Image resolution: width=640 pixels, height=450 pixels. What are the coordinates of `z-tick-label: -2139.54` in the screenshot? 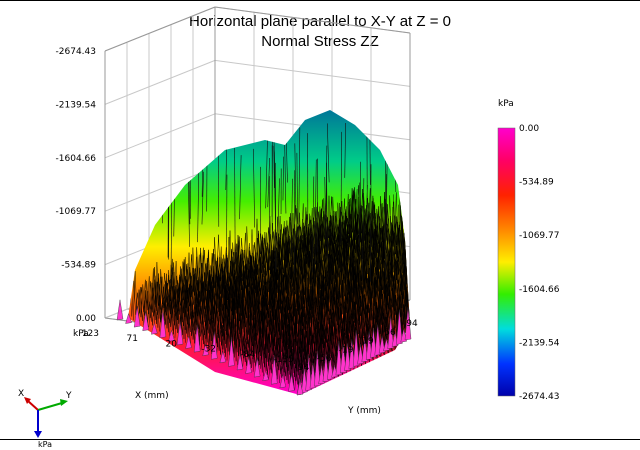 It's located at (76, 105).